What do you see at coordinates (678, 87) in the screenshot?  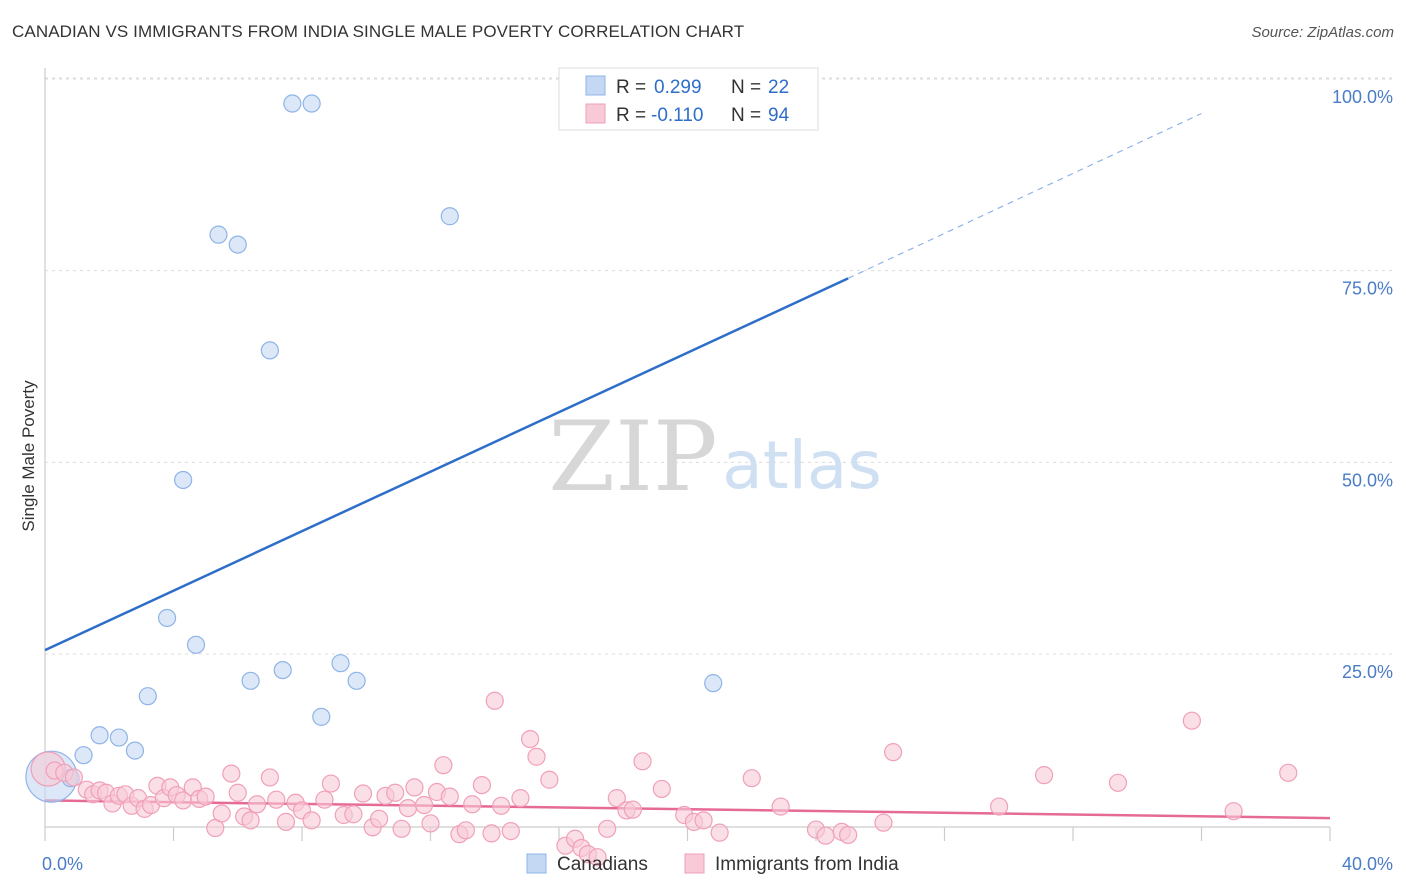 I see `legend-r-value-1: 0.299` at bounding box center [678, 87].